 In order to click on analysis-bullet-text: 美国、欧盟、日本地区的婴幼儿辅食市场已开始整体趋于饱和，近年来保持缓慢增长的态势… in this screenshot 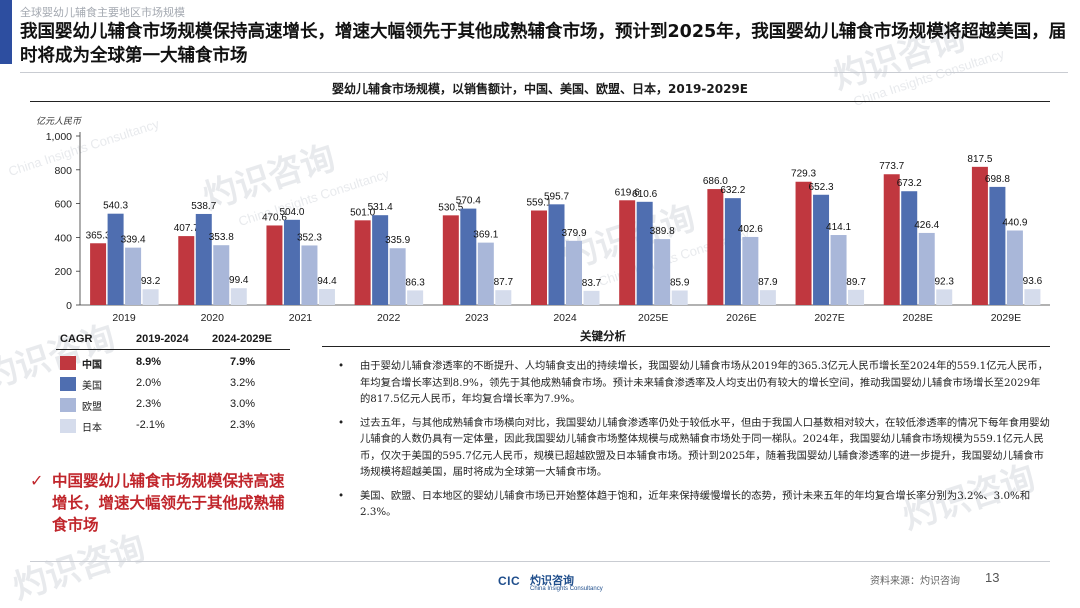, I will do `click(695, 504)`.